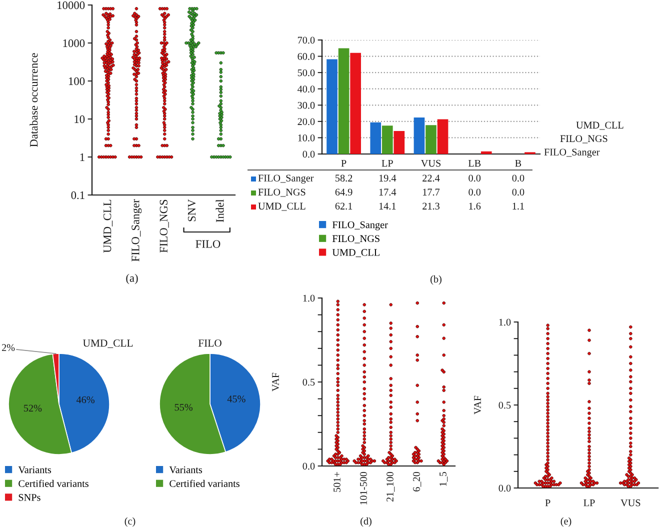 The width and height of the screenshot is (659, 529). Describe the element at coordinates (33, 408) in the screenshot. I see `data-label: 52%` at that location.